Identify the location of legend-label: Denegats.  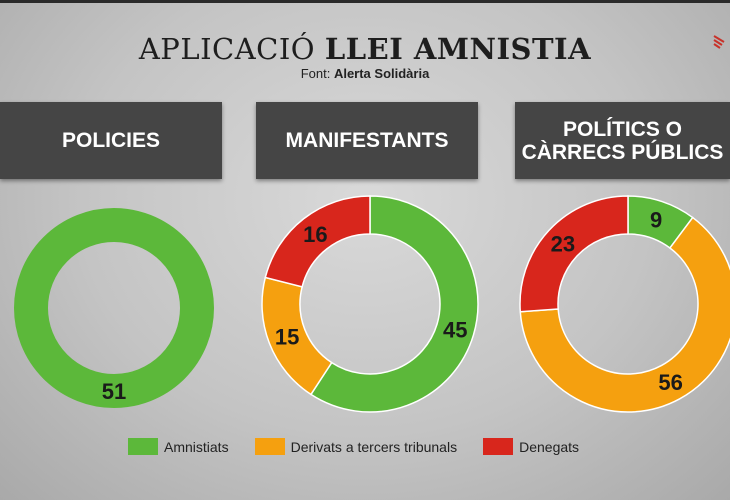
(549, 446).